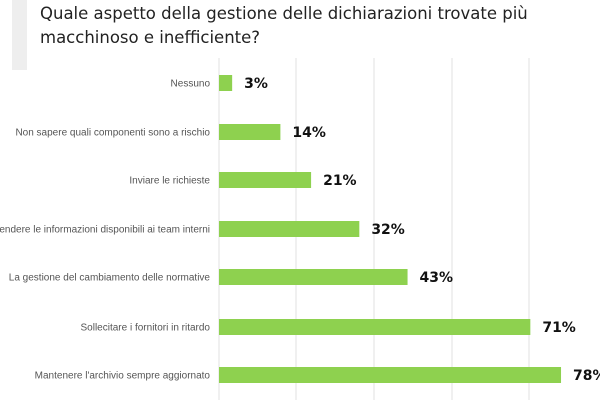 The height and width of the screenshot is (400, 600). What do you see at coordinates (340, 181) in the screenshot?
I see `value-label: 21%` at bounding box center [340, 181].